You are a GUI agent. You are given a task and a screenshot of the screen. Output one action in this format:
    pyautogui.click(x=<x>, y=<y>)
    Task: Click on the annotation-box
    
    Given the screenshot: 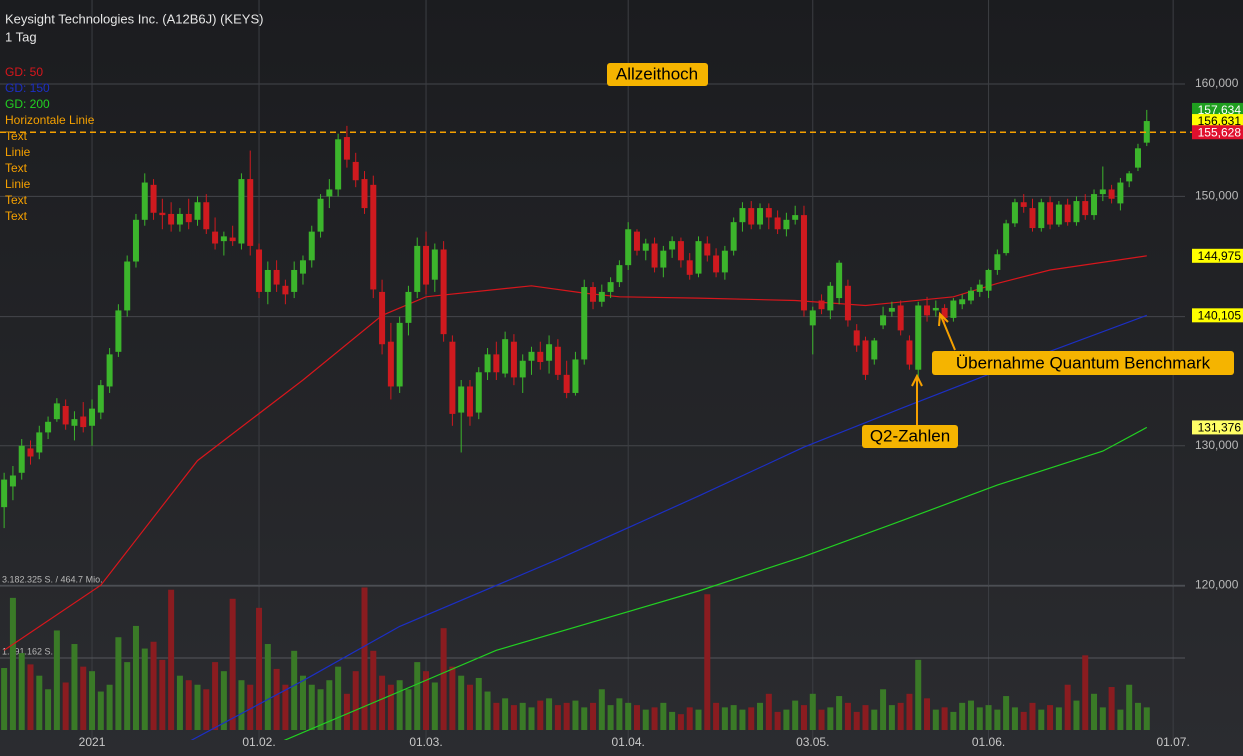 What is the action you would take?
    pyautogui.click(x=910, y=436)
    